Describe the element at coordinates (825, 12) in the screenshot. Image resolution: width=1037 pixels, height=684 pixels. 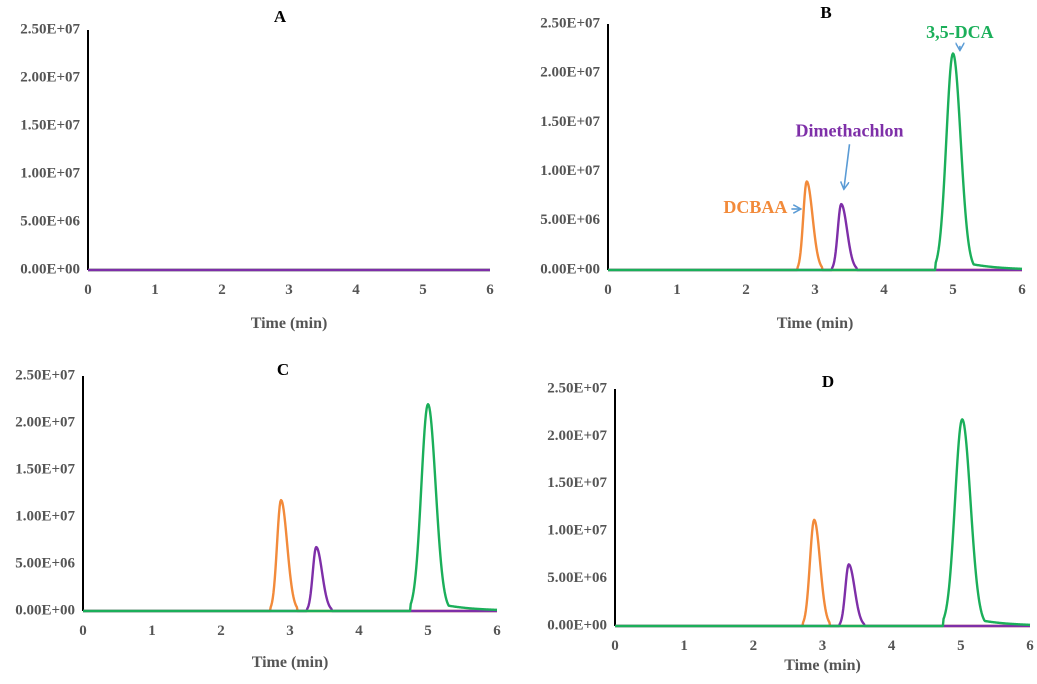
I see `panel-title-b: B` at that location.